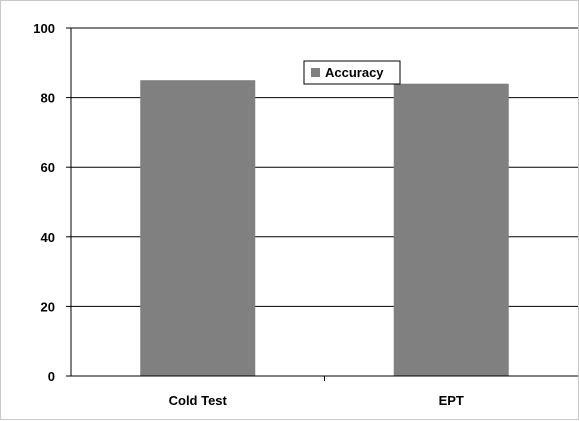 Image resolution: width=579 pixels, height=421 pixels. Describe the element at coordinates (44, 202) in the screenshot. I see `y-tick-labels: 0 20 40 60 80 100` at that location.